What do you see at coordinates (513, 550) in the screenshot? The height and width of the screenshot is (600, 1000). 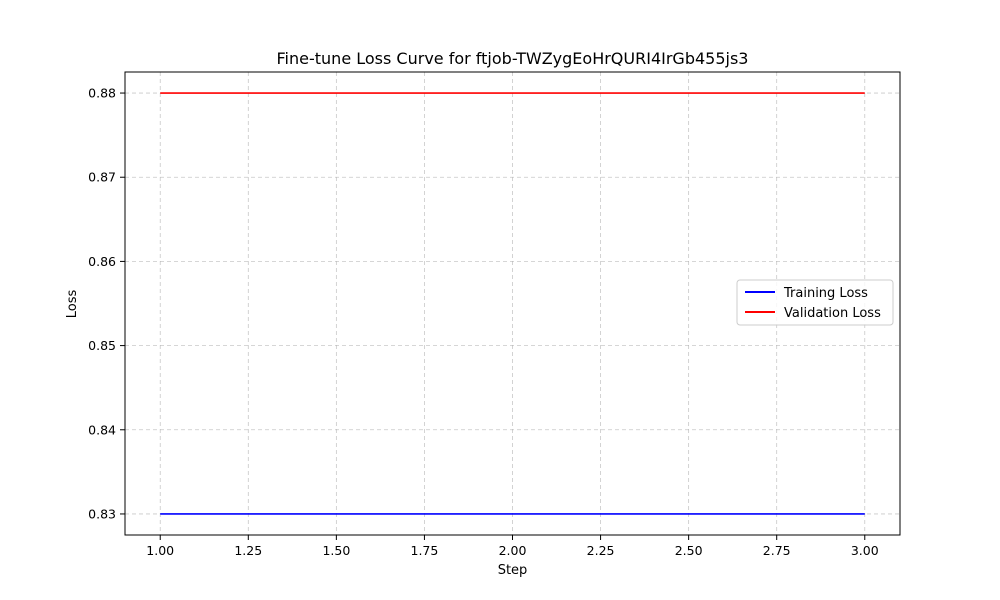 I see `x-tick-label: 2.00` at bounding box center [513, 550].